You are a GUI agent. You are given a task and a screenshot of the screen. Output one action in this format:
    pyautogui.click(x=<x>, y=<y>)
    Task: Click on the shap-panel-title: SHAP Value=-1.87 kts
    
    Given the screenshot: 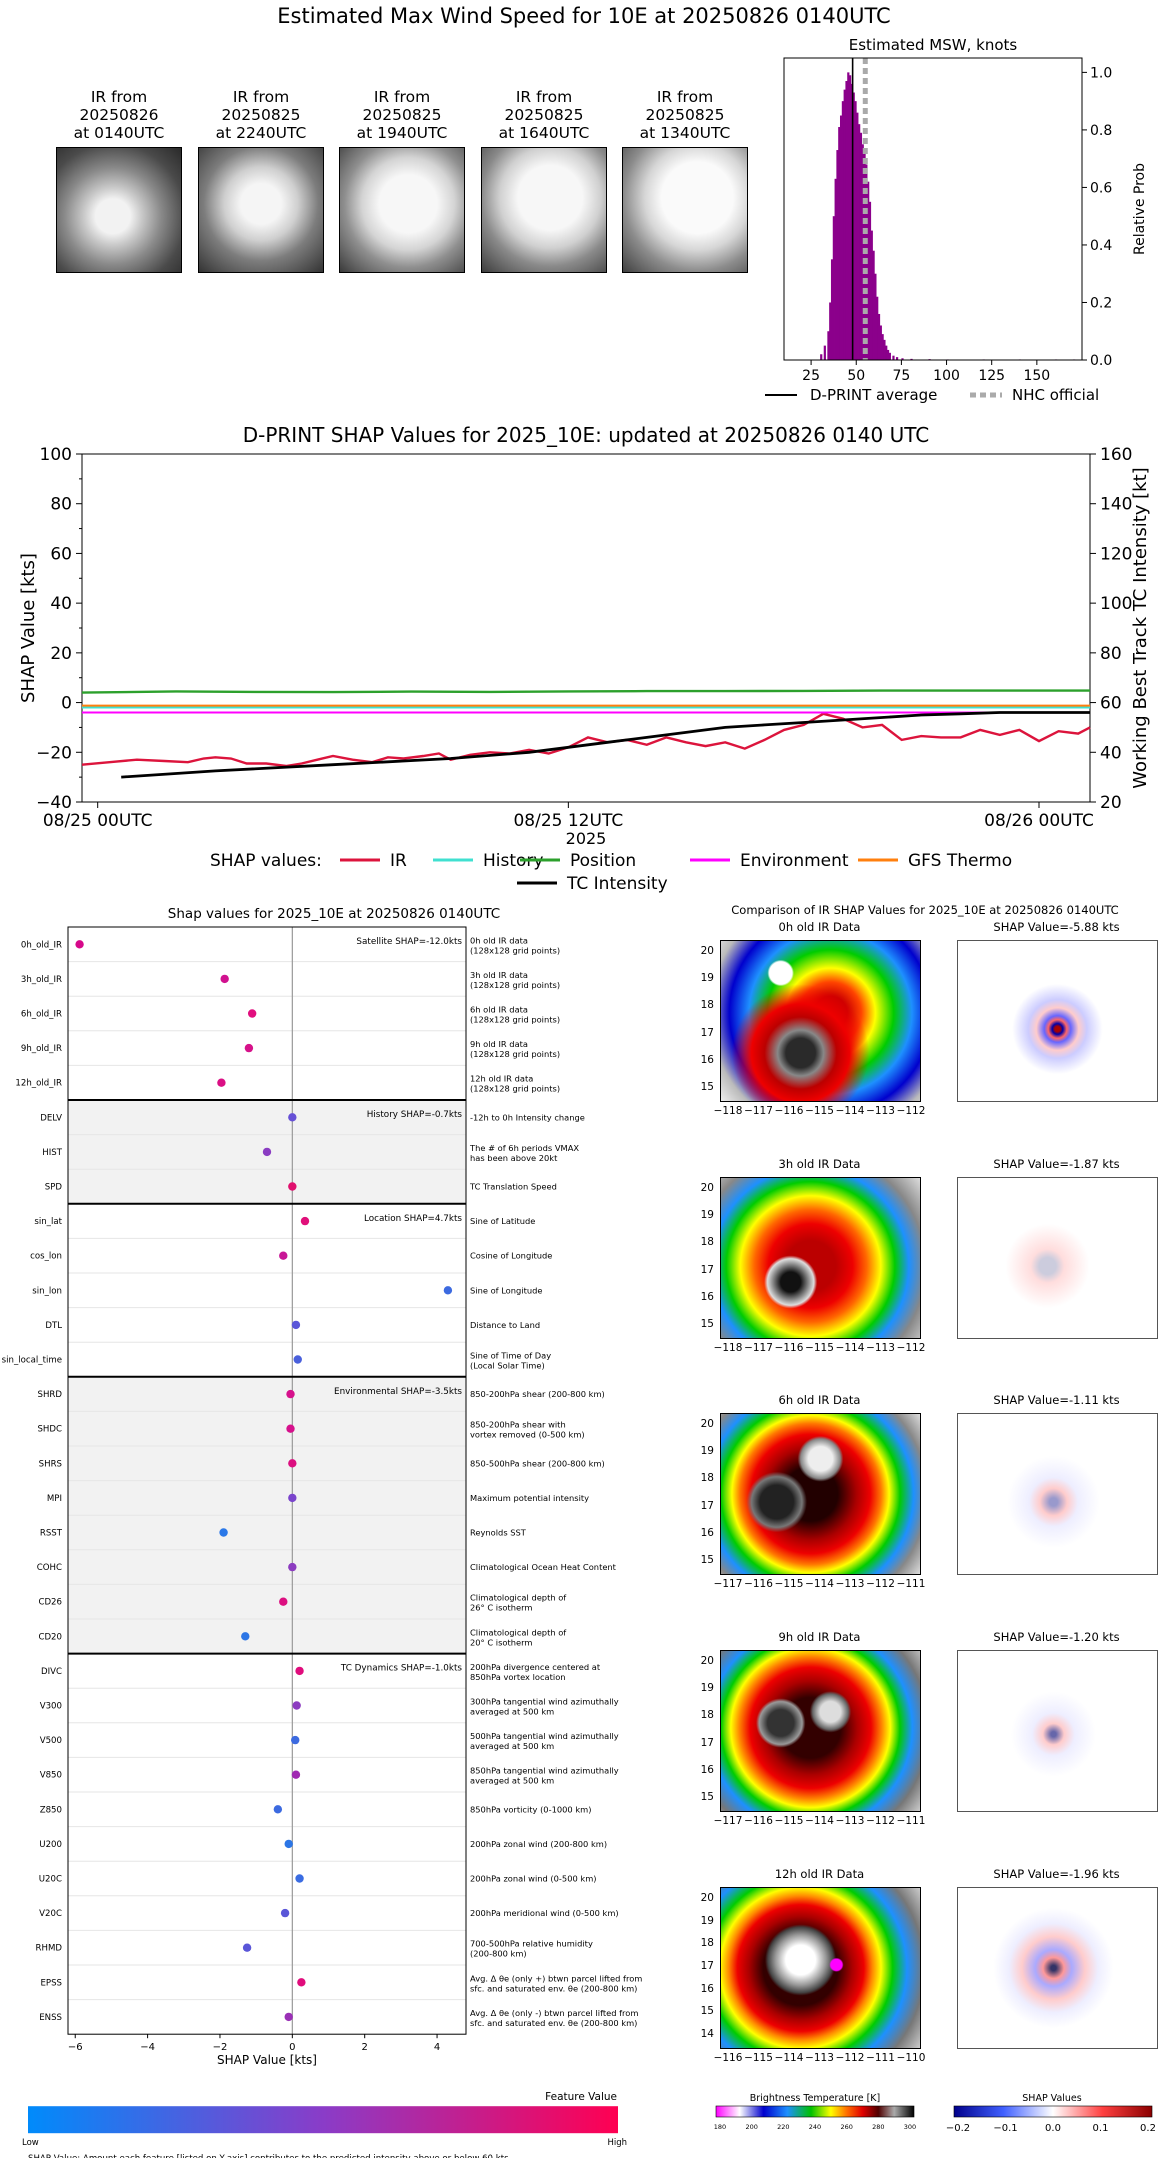 What is the action you would take?
    pyautogui.click(x=1056, y=1164)
    